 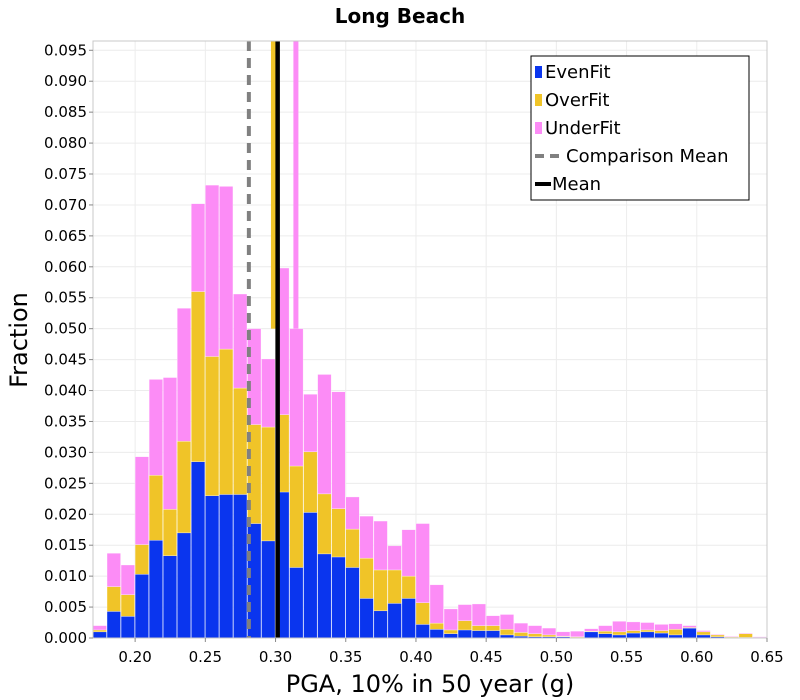 I want to click on legend-label-comparison-mean: Comparison Mean, so click(x=647, y=156).